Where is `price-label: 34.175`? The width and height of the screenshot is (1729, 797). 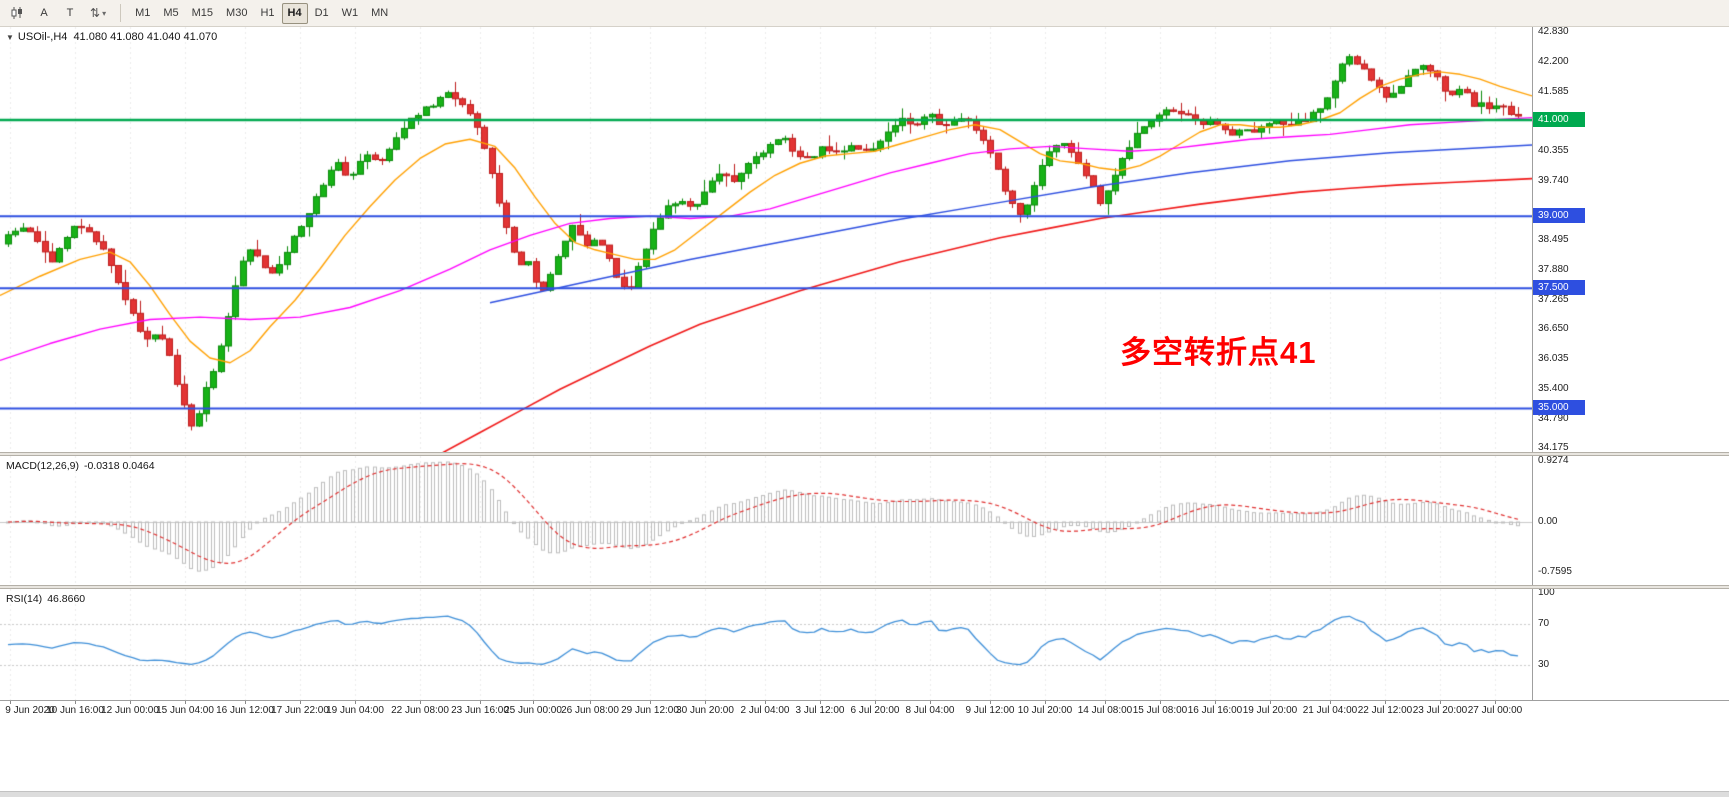 price-label: 34.175 is located at coordinates (1553, 448).